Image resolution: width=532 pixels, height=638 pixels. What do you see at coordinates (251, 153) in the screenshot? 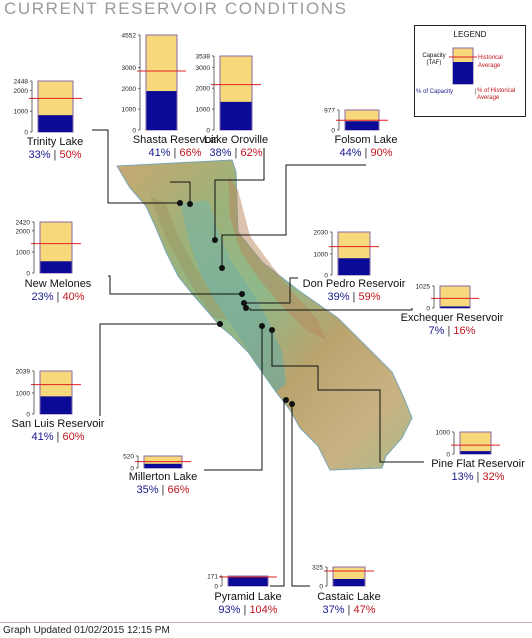
I see `pct-historical: 62%` at bounding box center [251, 153].